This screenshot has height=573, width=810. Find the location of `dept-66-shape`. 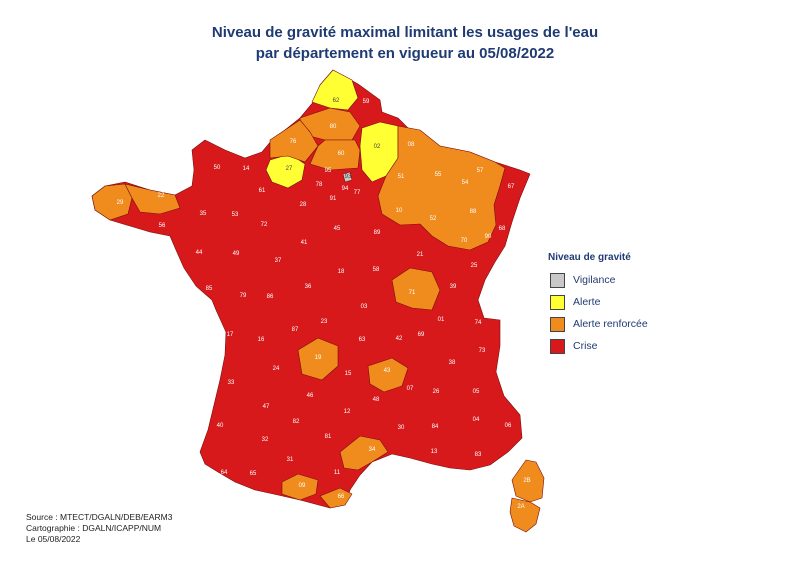

dept-66-shape is located at coordinates (336, 498).